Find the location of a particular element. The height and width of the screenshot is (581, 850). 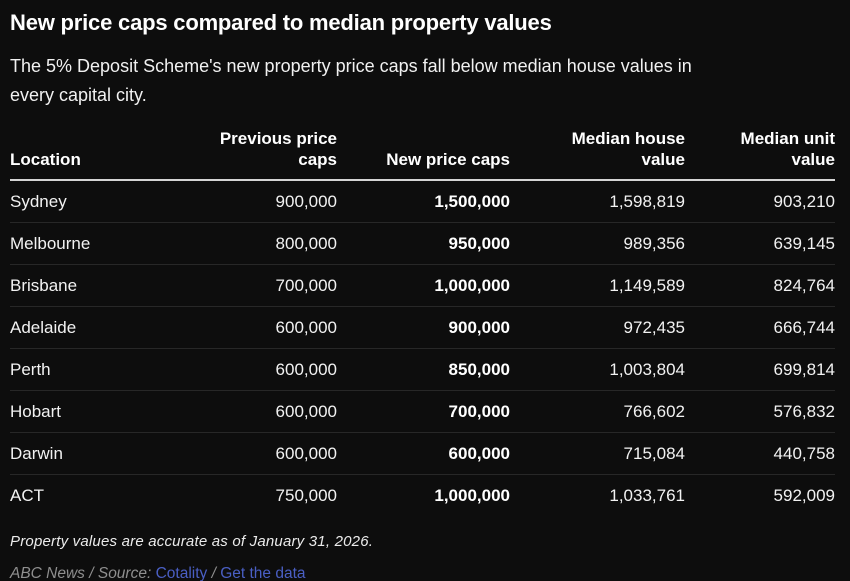

location-cell: Darwin is located at coordinates (90, 454).